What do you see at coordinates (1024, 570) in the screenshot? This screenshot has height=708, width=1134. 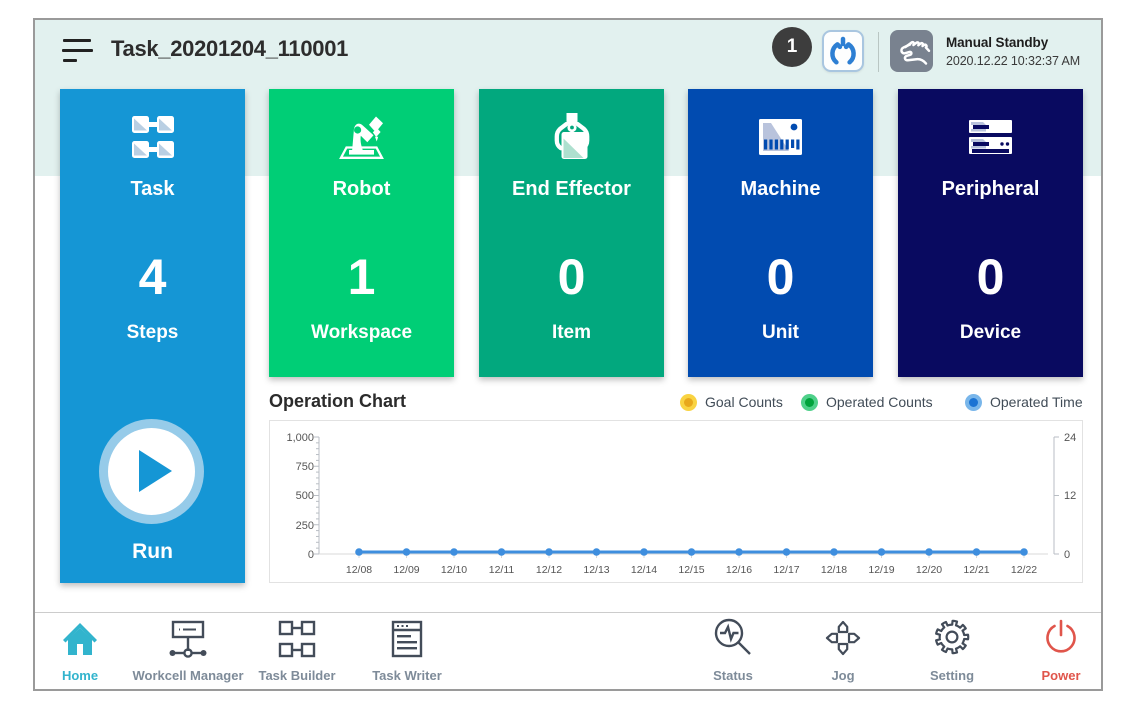 I see `svg-text: 12/22` at bounding box center [1024, 570].